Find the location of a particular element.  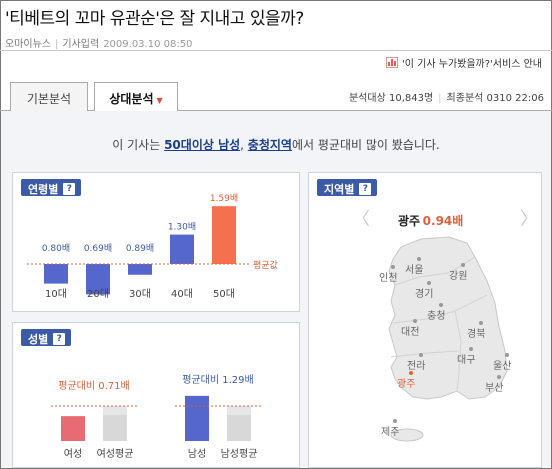

tab-relative-analysis: 상대분석 ▼ is located at coordinates (136, 97).